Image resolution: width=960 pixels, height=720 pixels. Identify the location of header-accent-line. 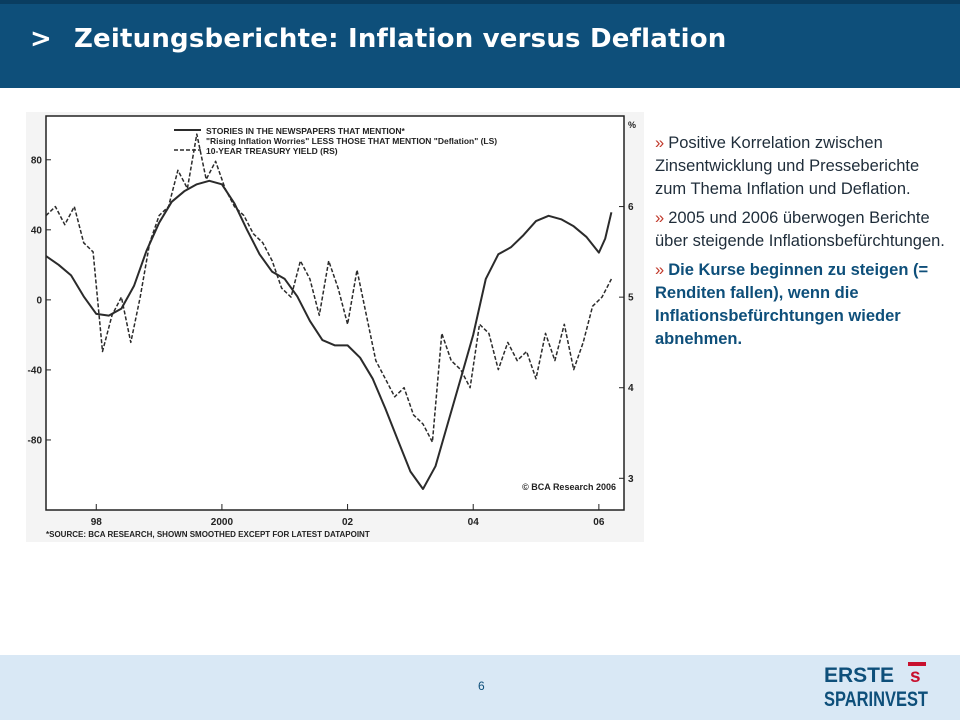
(480, 2).